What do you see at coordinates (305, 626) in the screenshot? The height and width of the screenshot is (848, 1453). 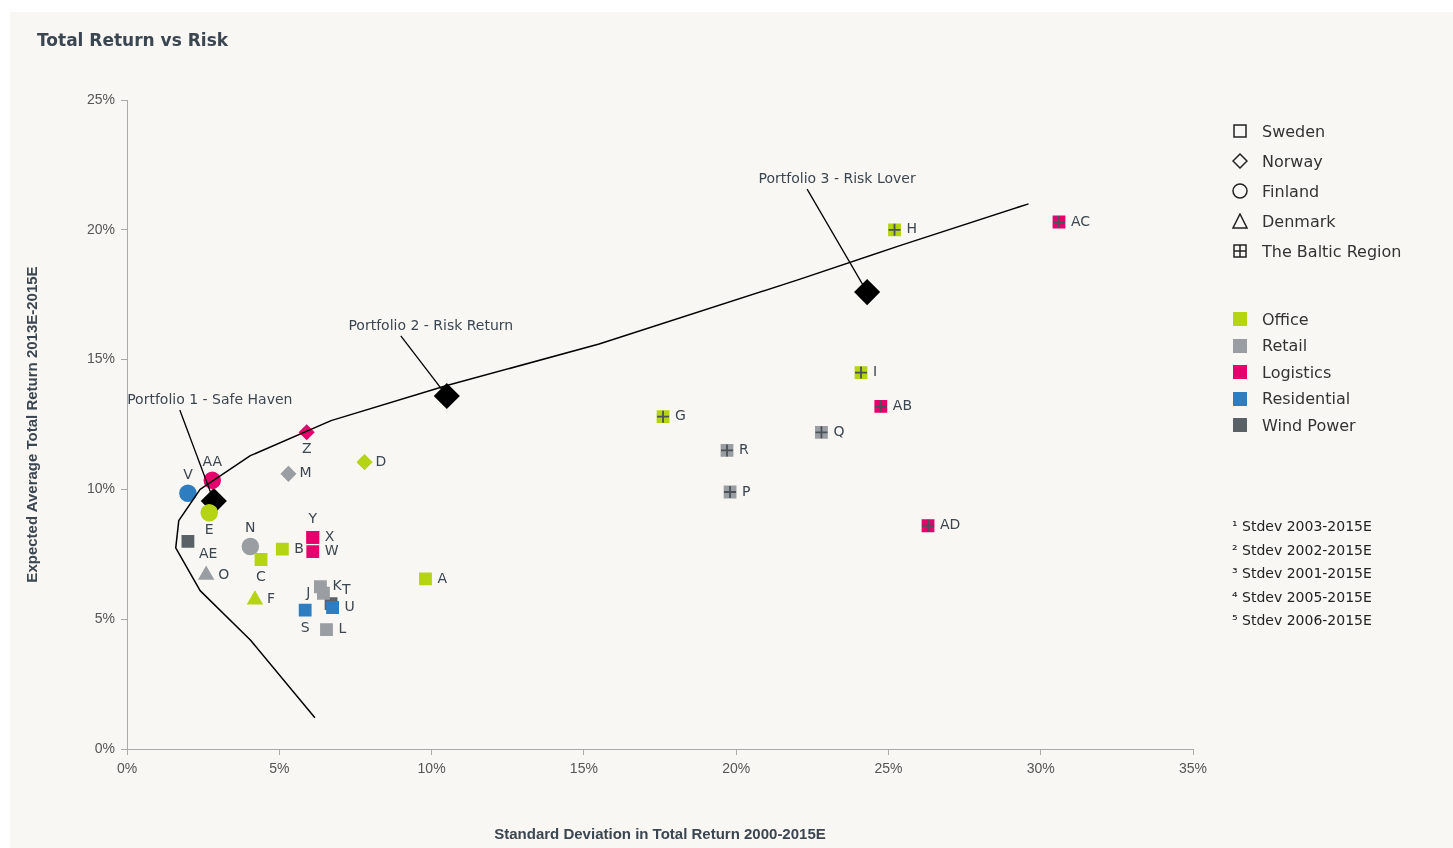 I see `data-label: S` at bounding box center [305, 626].